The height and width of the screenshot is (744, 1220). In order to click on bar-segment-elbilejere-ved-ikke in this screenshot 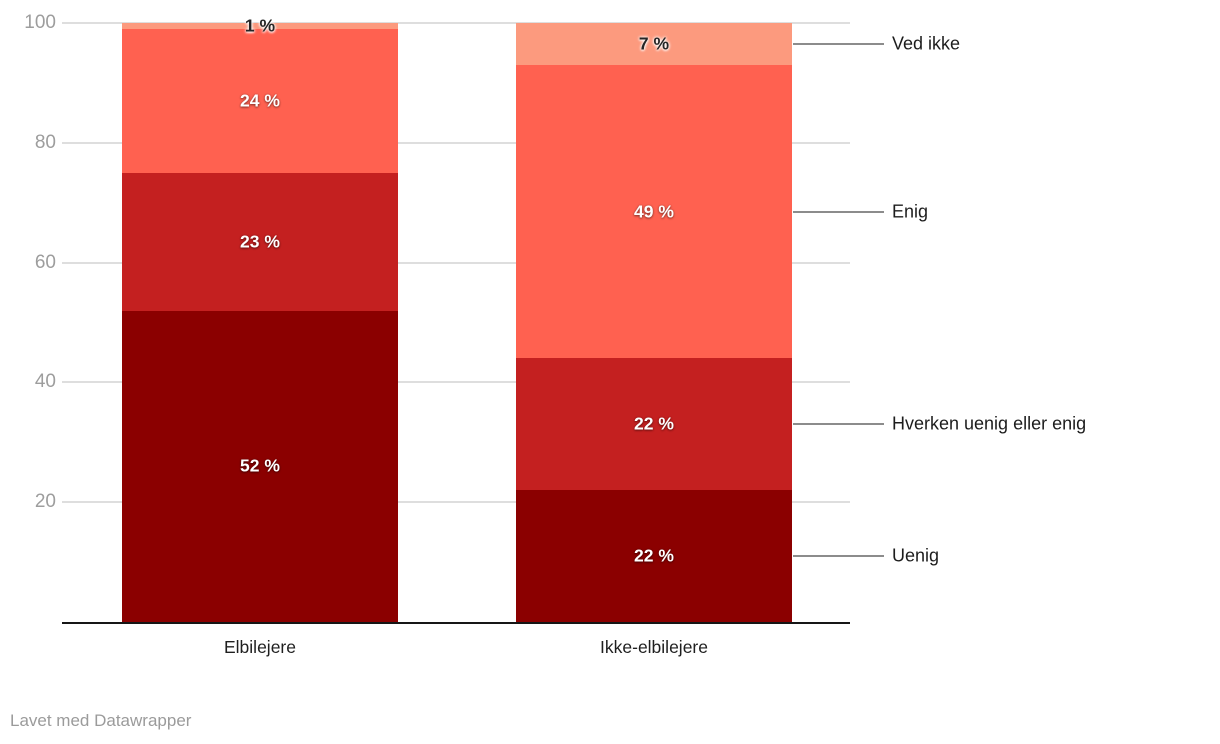, I will do `click(260, 26)`.